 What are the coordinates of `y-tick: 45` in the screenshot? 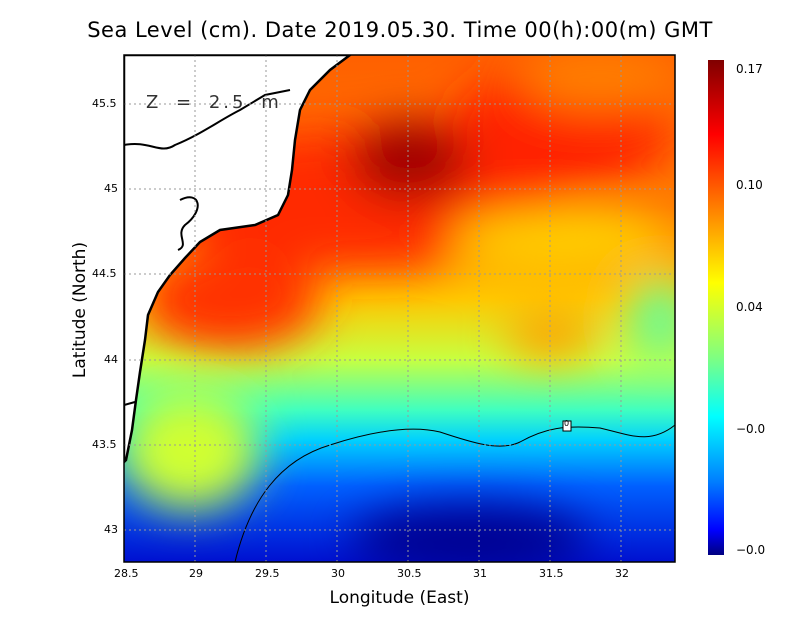 It's located at (111, 188).